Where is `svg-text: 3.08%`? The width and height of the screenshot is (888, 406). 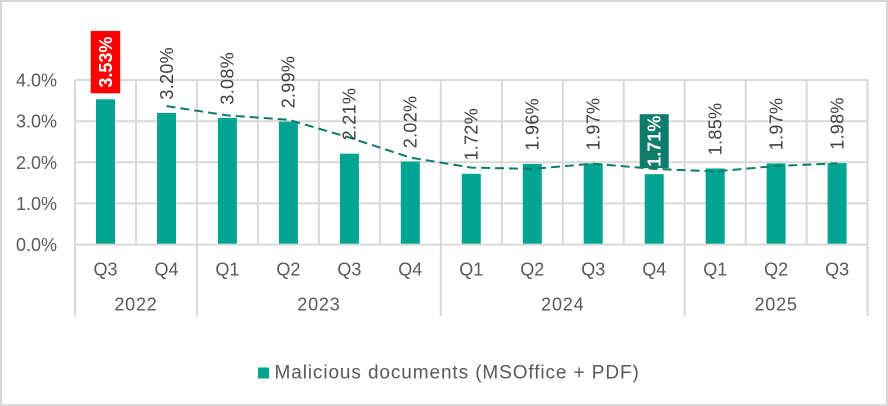 svg-text: 3.08% is located at coordinates (228, 78).